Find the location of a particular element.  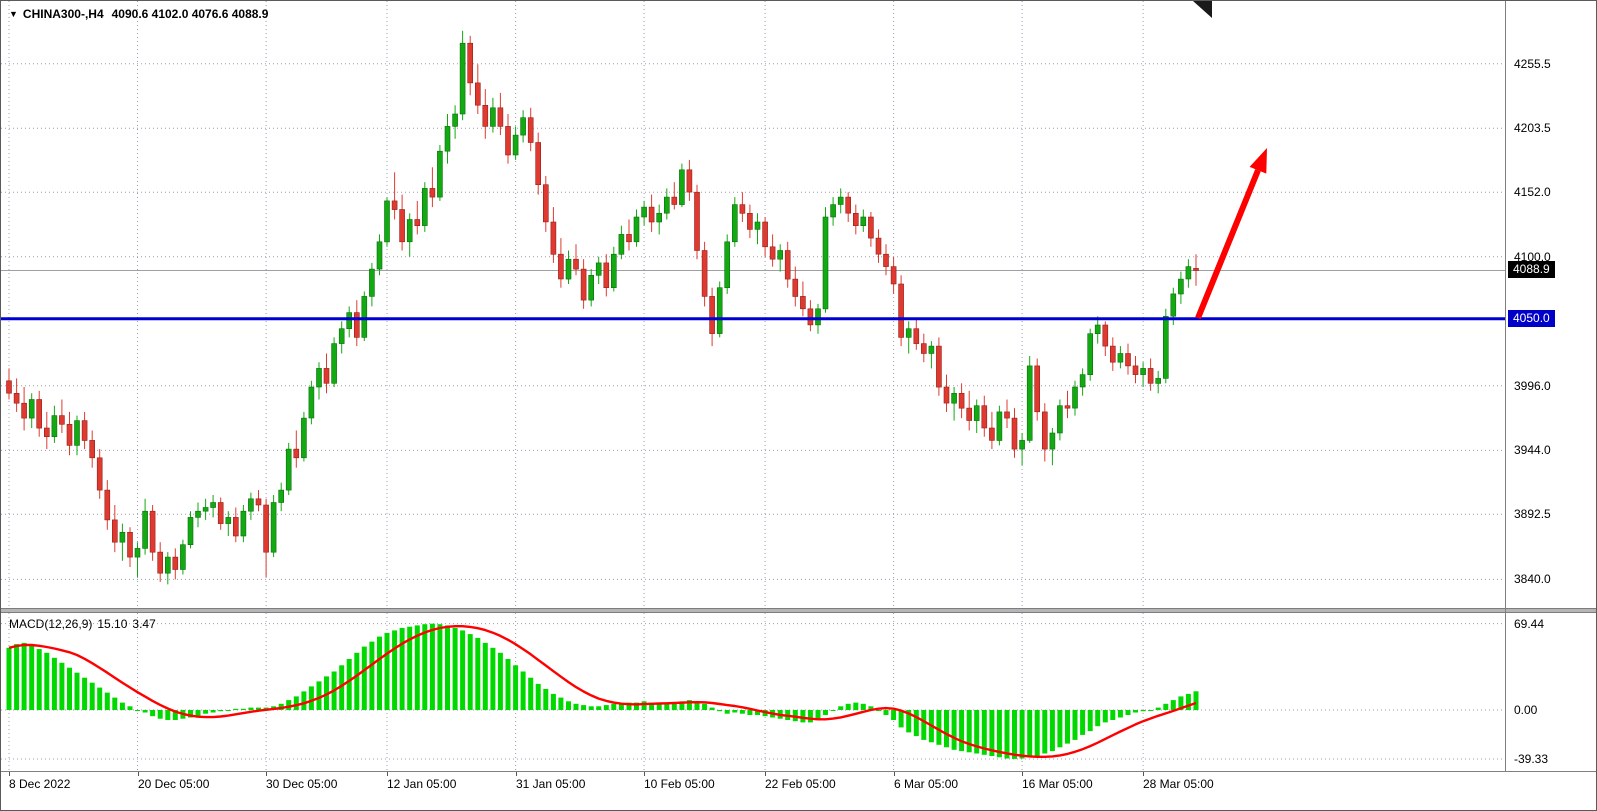

trend-arrow is located at coordinates (1228, 244).